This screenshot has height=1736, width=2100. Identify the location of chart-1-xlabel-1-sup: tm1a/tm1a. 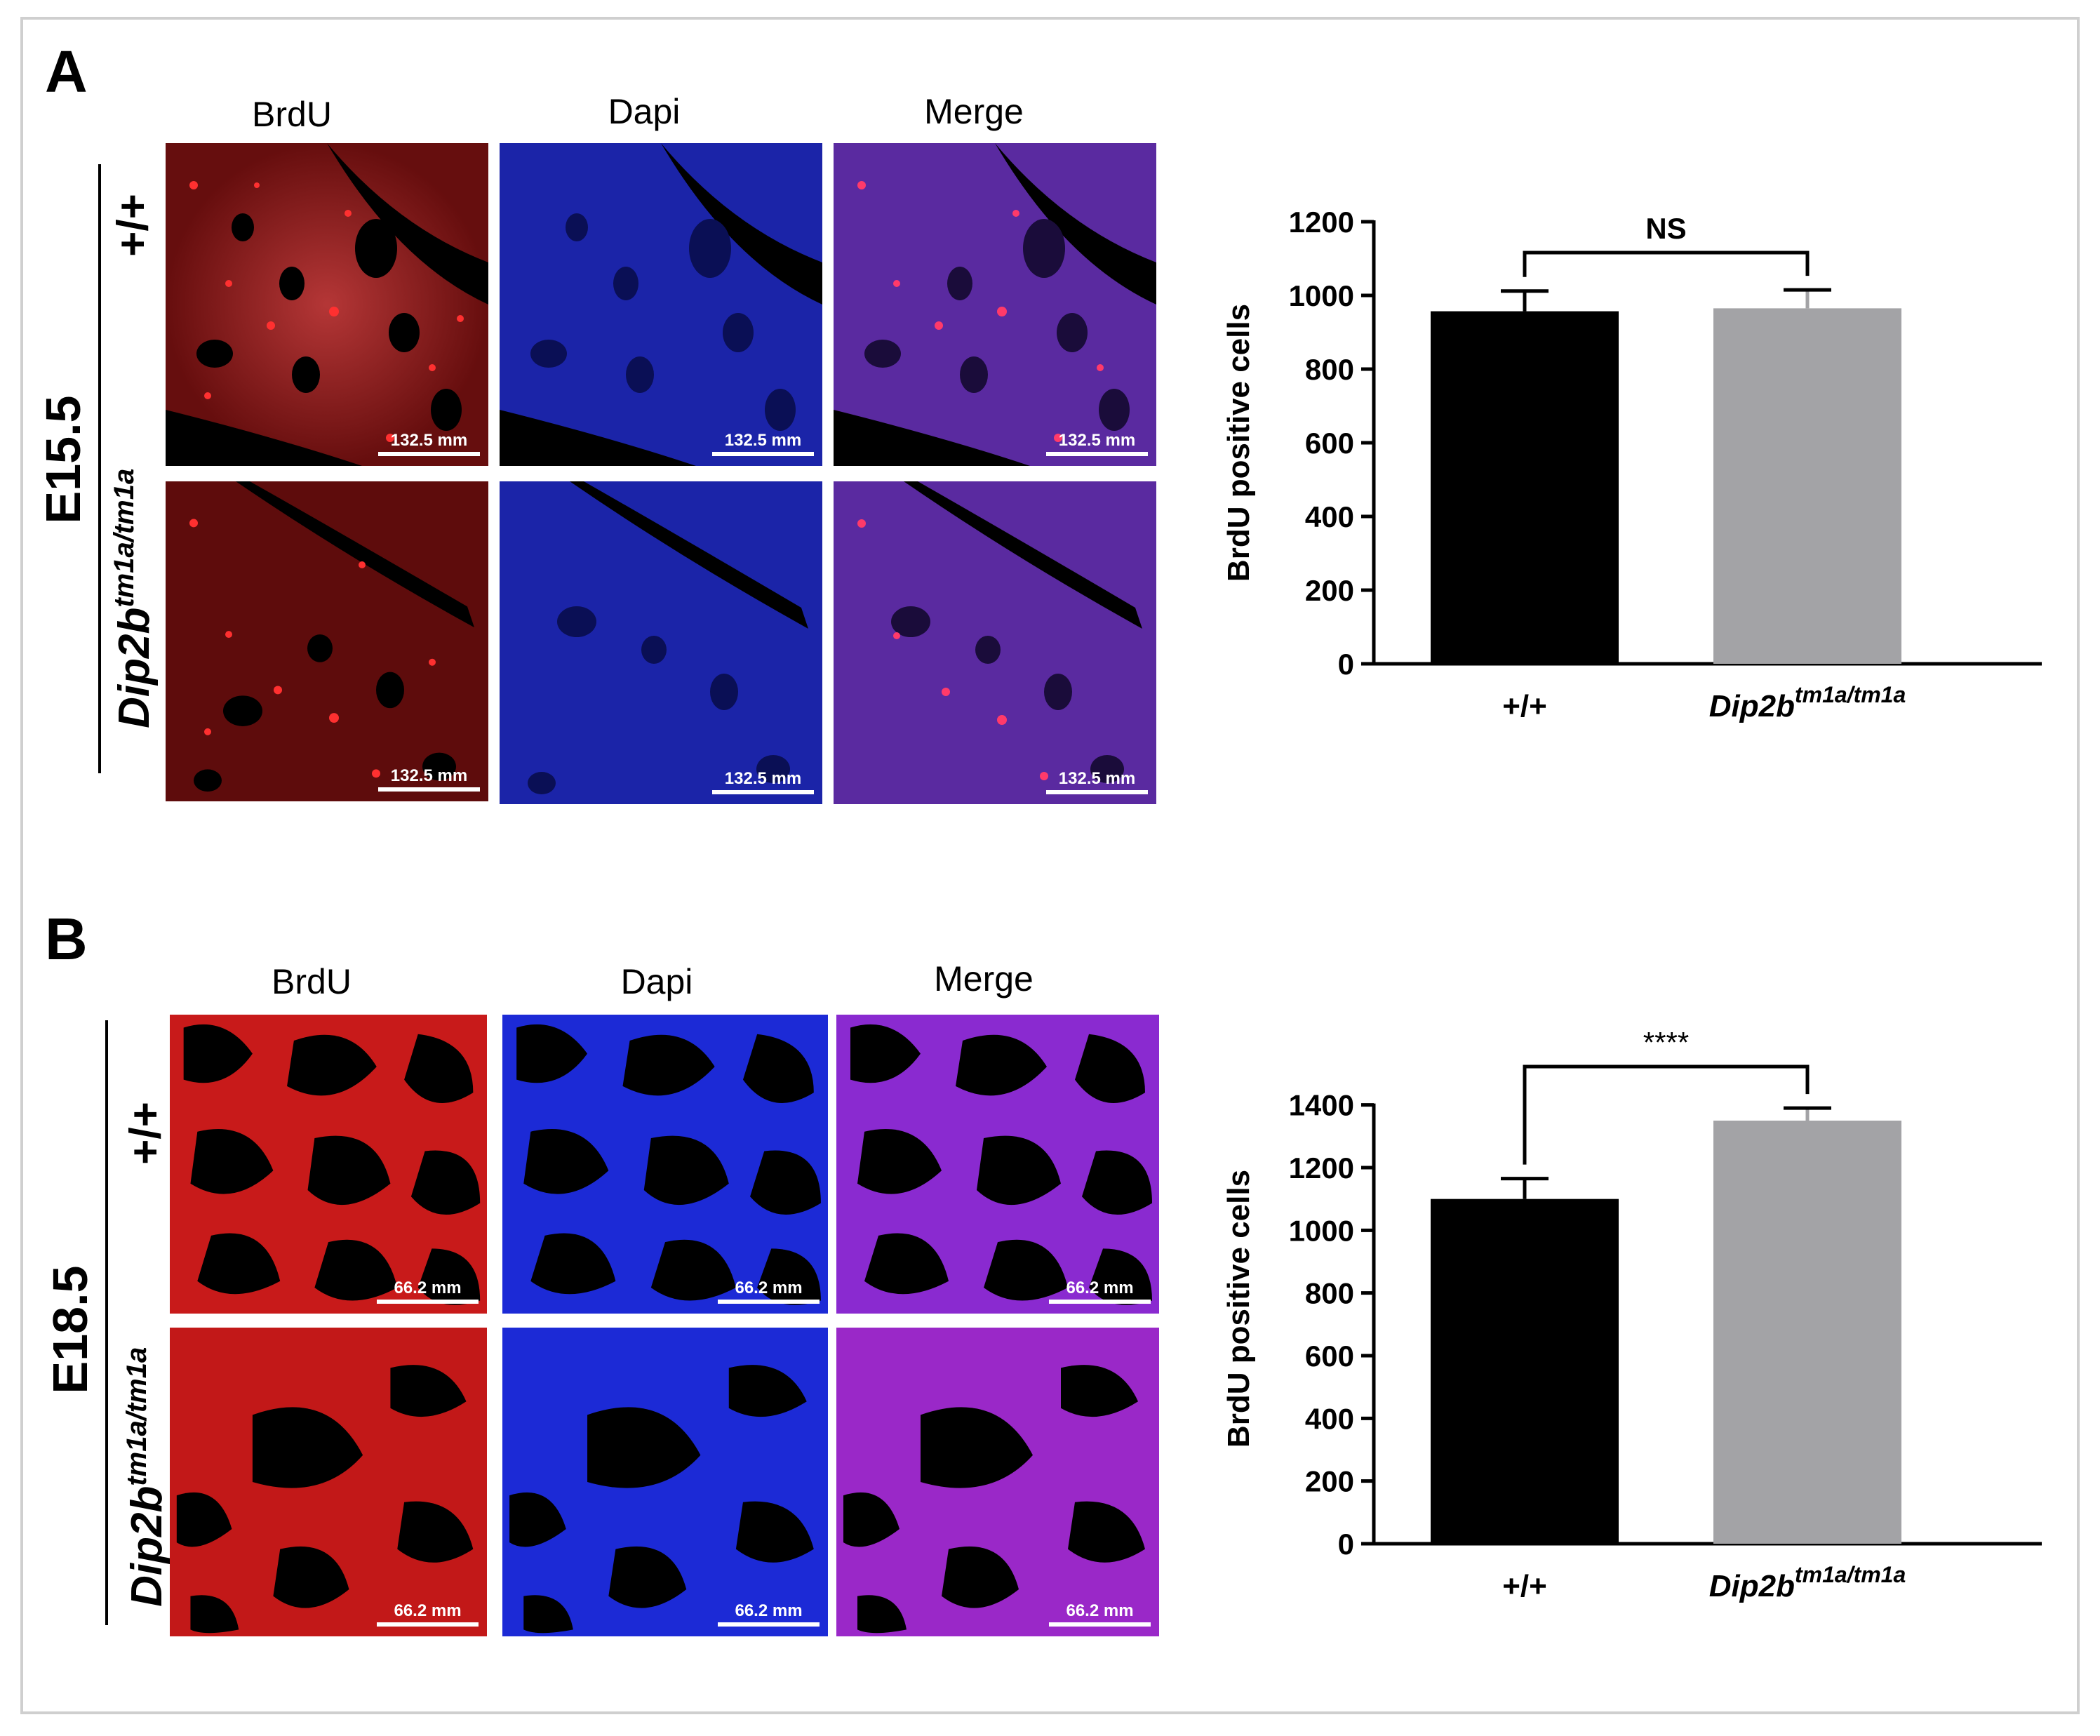
(1850, 1574).